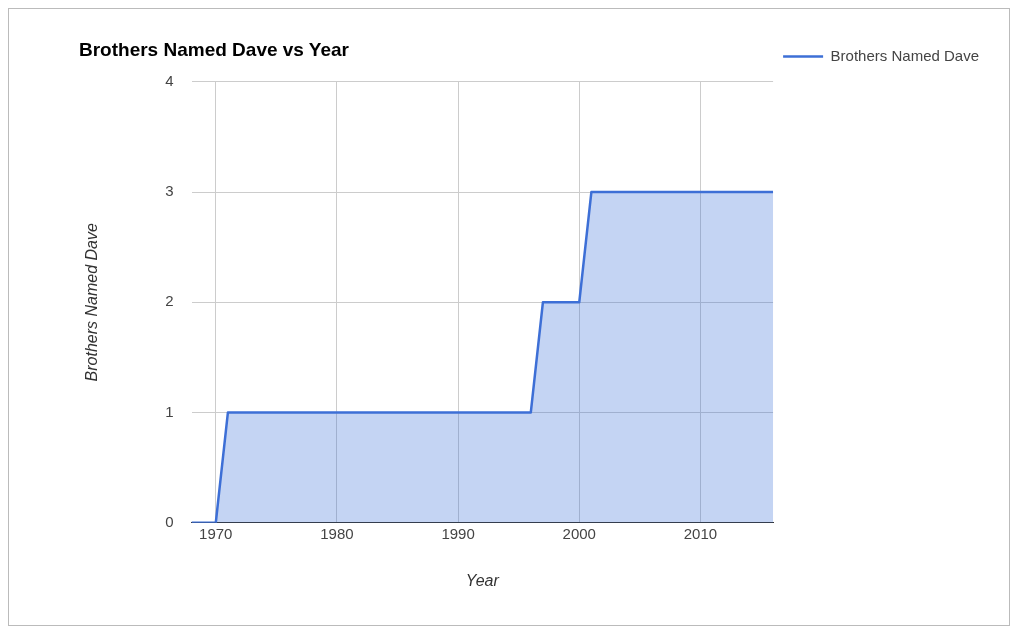 The image size is (1024, 642). I want to click on y-tick-label: 2, so click(169, 301).